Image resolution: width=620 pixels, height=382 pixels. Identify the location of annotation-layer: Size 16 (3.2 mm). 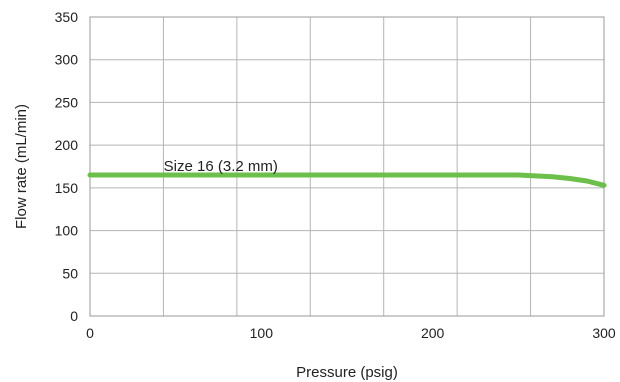
(221, 166).